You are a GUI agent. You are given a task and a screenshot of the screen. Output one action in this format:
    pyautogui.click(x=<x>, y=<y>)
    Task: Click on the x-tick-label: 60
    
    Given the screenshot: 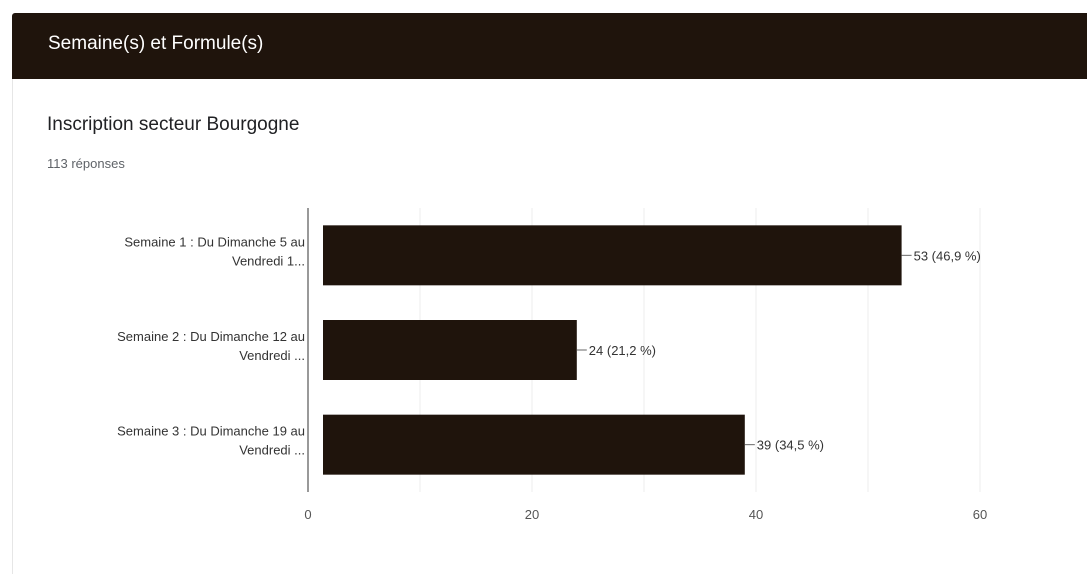 What is the action you would take?
    pyautogui.click(x=980, y=514)
    